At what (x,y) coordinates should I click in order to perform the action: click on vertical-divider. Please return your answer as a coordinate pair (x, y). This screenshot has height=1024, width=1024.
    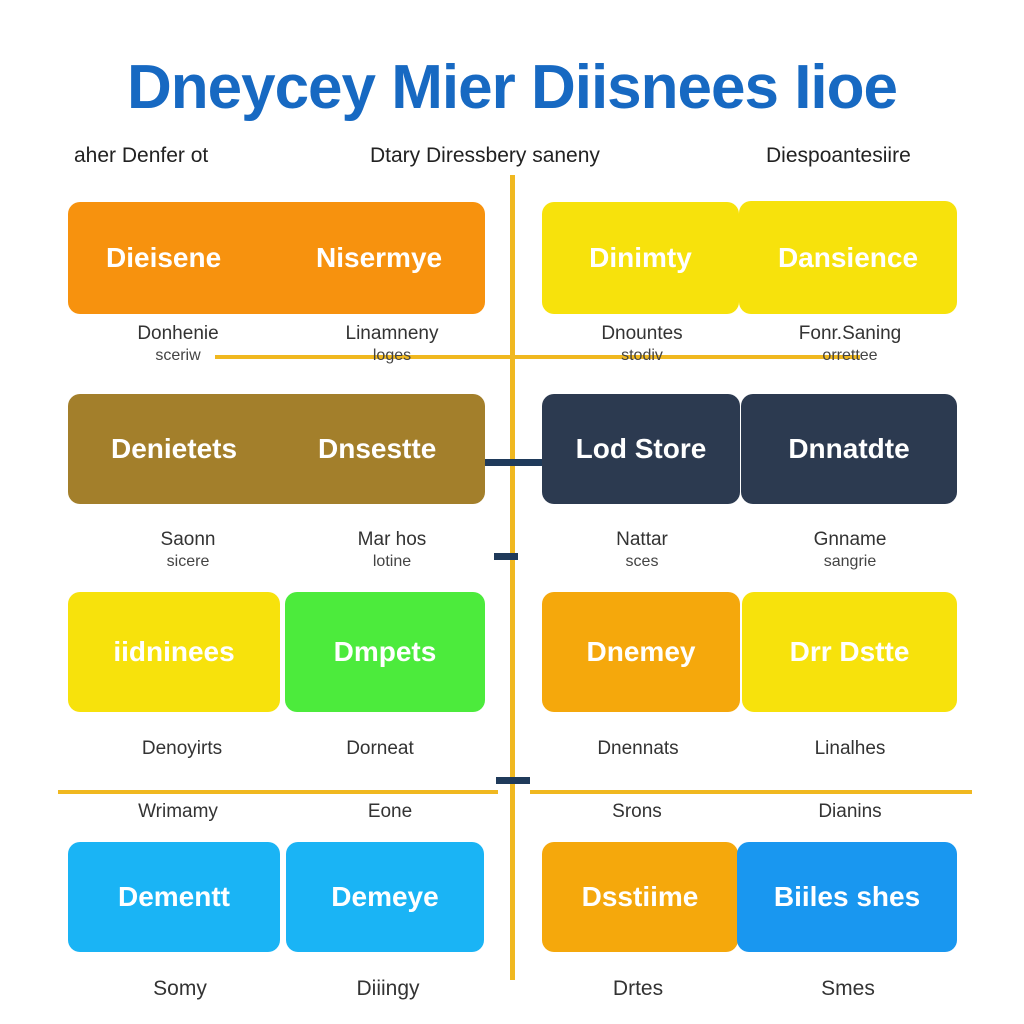
    Looking at the image, I should click on (512, 577).